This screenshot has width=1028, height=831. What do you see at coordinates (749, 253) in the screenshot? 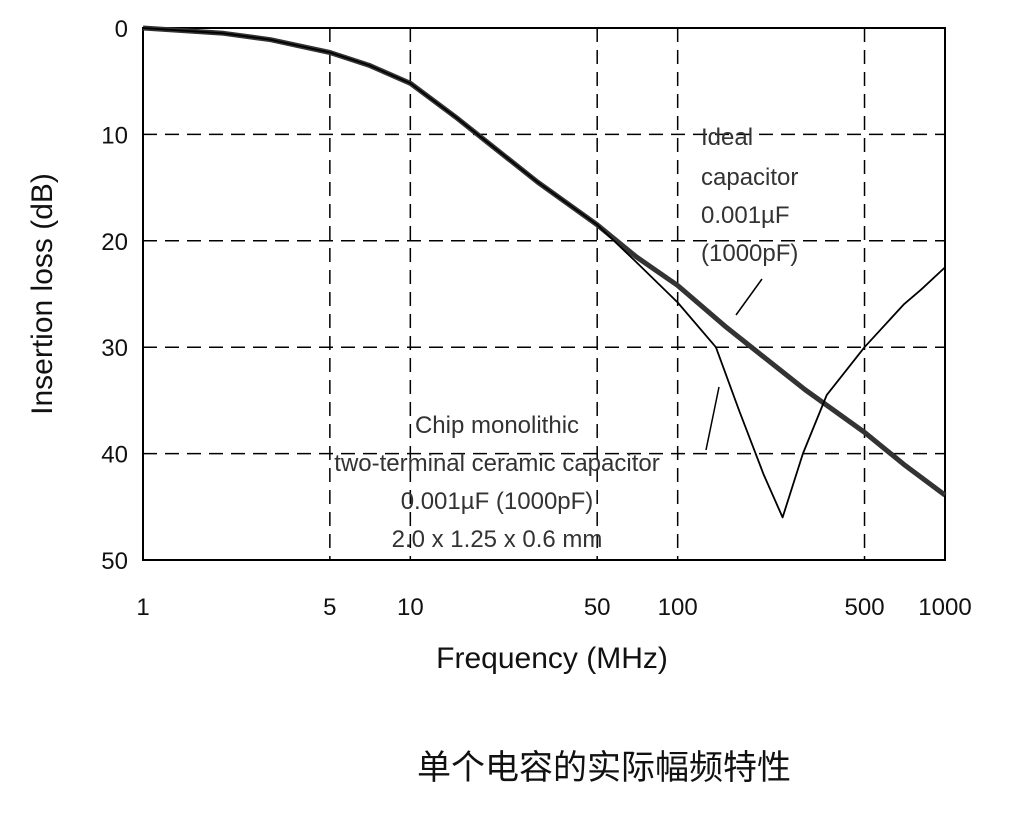
I see `svg-text: (1000pF)` at bounding box center [749, 253].